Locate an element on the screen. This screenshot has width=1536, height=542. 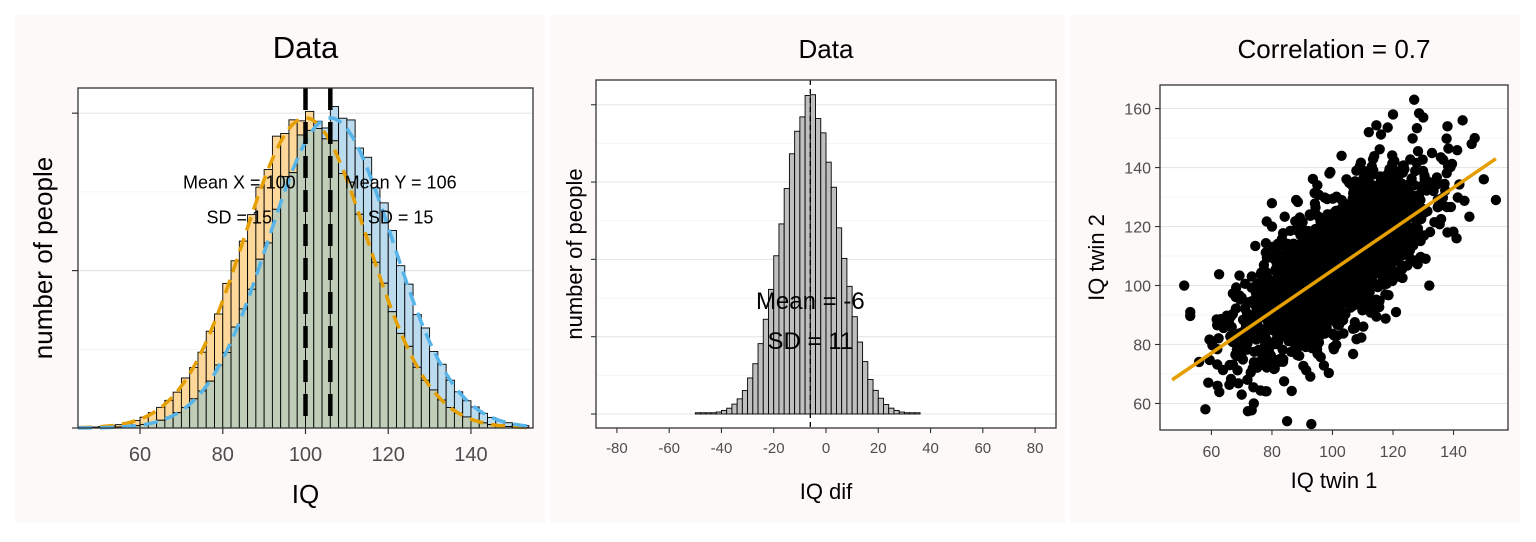
x-tick-label: 60 is located at coordinates (1212, 452).